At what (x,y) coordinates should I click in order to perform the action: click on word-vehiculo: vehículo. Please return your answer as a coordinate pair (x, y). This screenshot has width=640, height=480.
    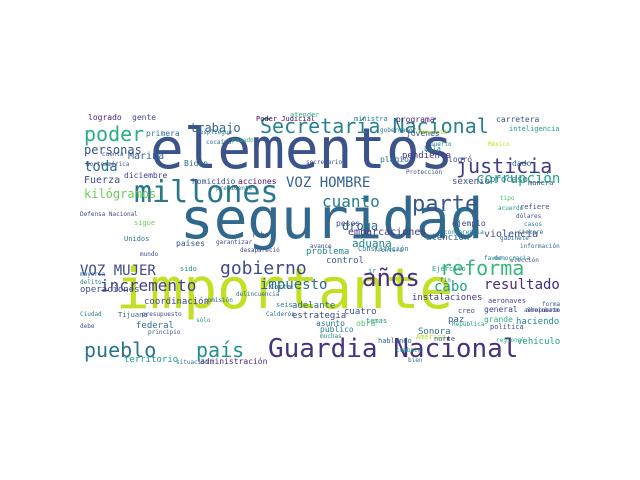
    Looking at the image, I should click on (538, 342).